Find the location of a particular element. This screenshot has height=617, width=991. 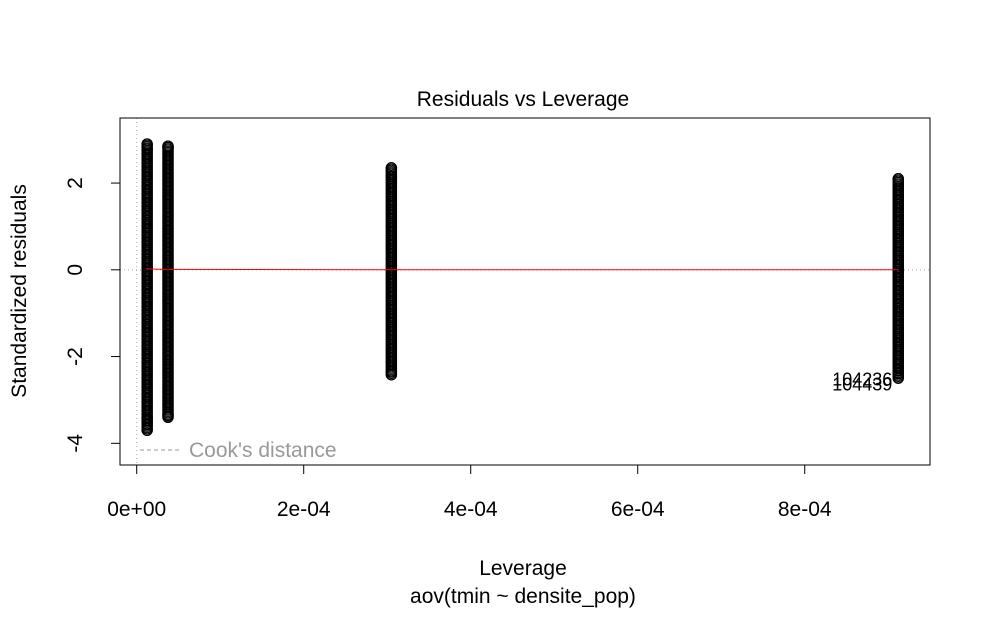

y-tick-label: 0 is located at coordinates (75, 270).